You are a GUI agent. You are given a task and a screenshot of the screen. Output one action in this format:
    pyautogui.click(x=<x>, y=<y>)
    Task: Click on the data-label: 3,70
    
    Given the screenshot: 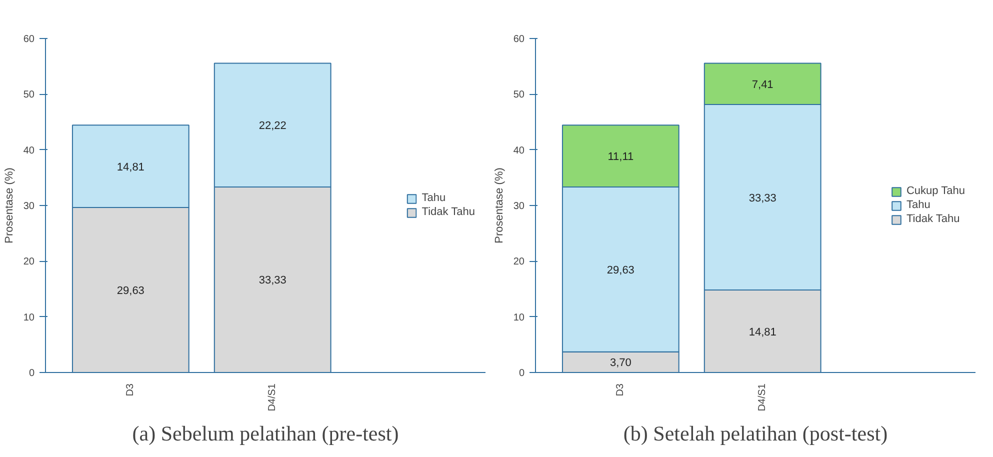 What is the action you would take?
    pyautogui.click(x=621, y=363)
    